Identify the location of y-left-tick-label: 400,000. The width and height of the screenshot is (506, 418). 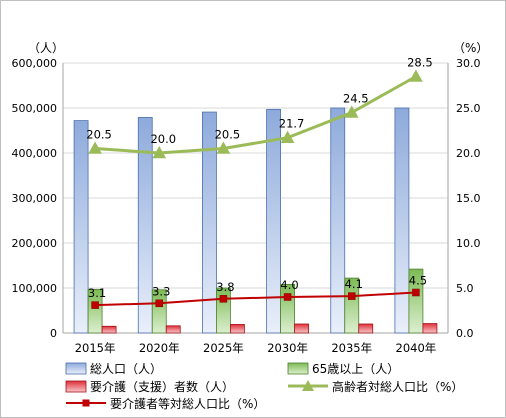
(35, 153).